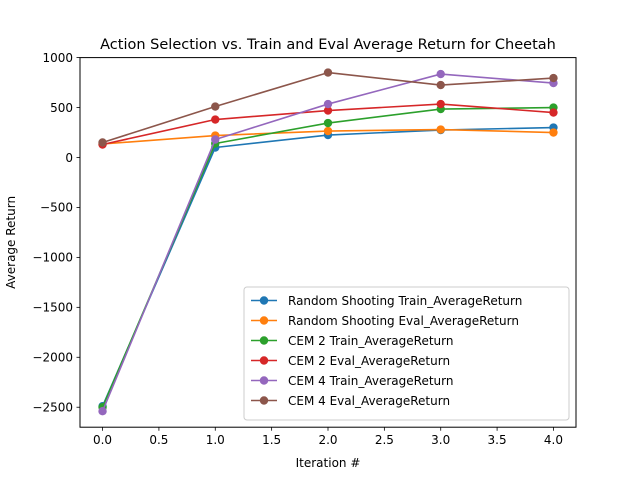 Image resolution: width=640 pixels, height=480 pixels. I want to click on x-tick-label: 3.5, so click(497, 440).